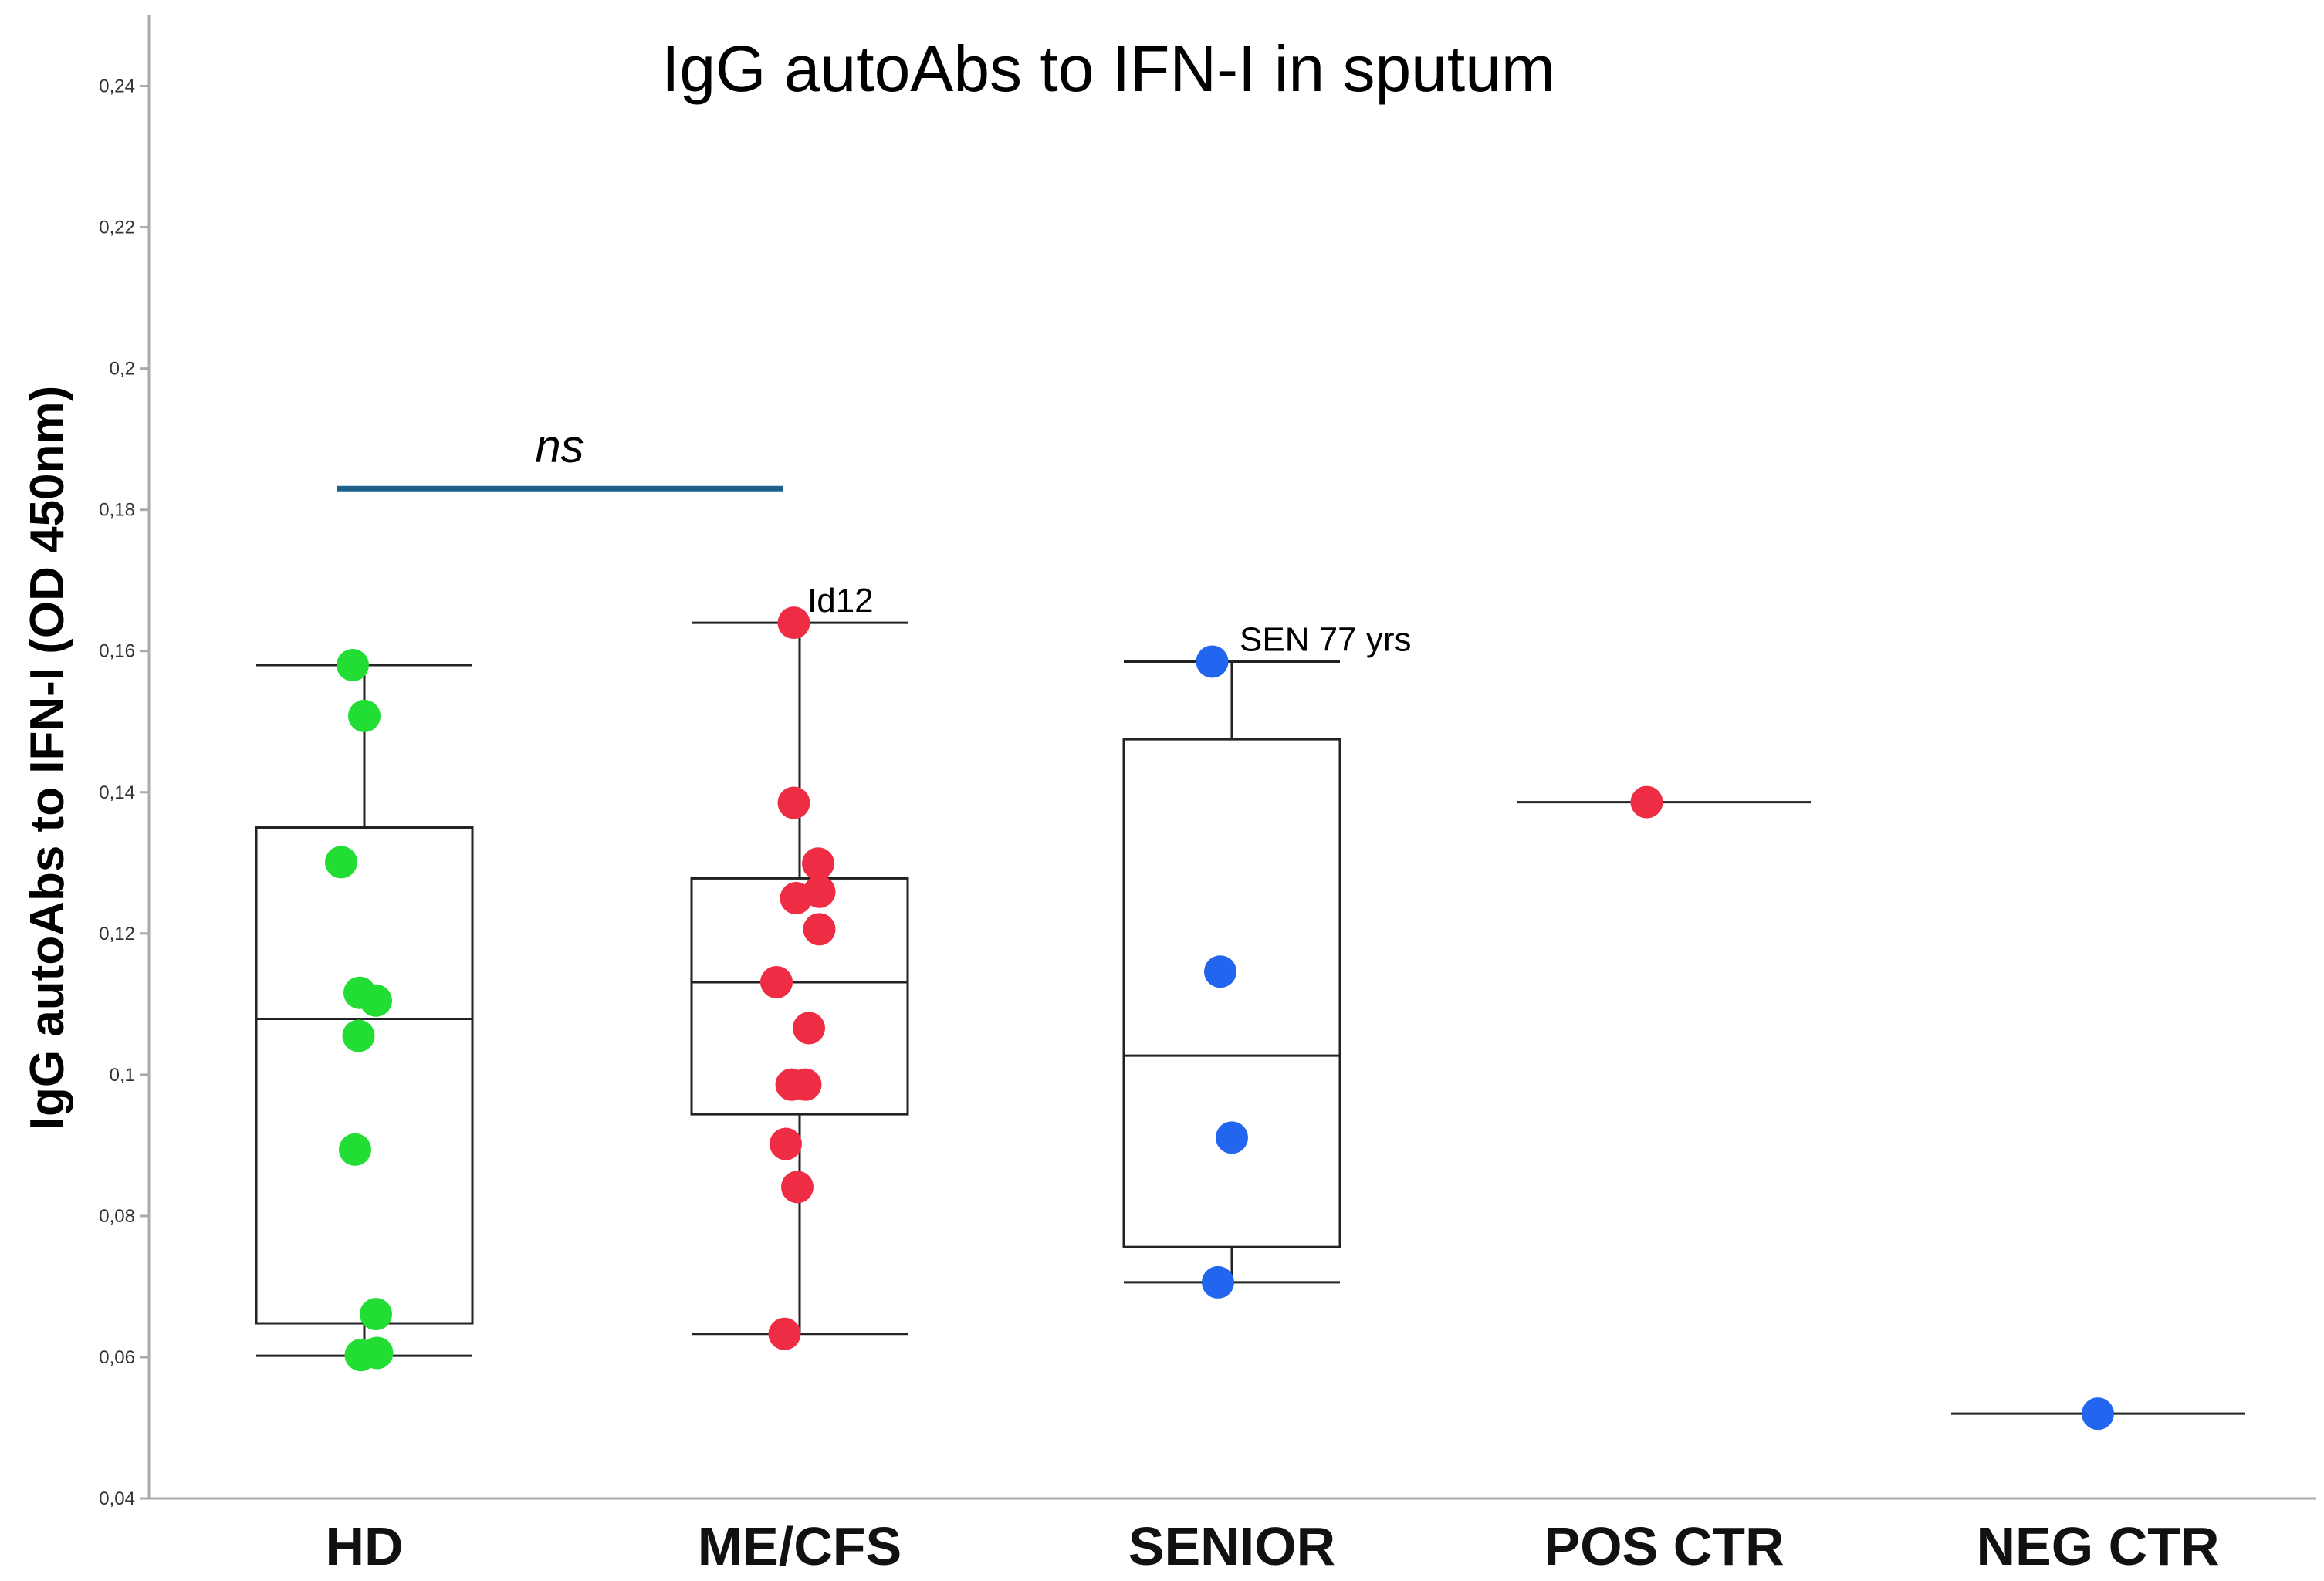 The width and height of the screenshot is (2324, 1581). I want to click on x-tick-label: POS CTR, so click(1664, 1546).